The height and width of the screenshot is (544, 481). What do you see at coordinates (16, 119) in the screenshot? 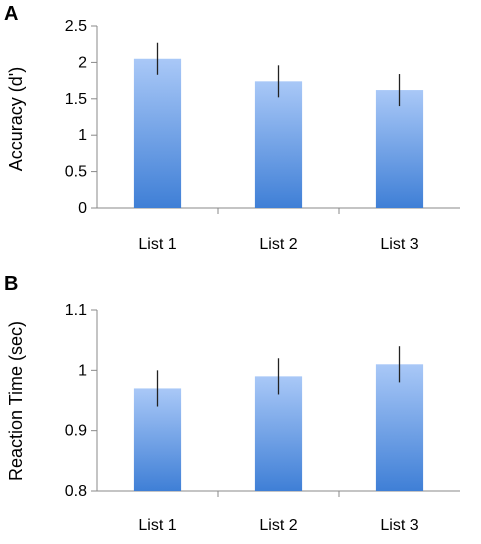
I see `panel-a-y-axis-label: Accuracy (d')` at bounding box center [16, 119].